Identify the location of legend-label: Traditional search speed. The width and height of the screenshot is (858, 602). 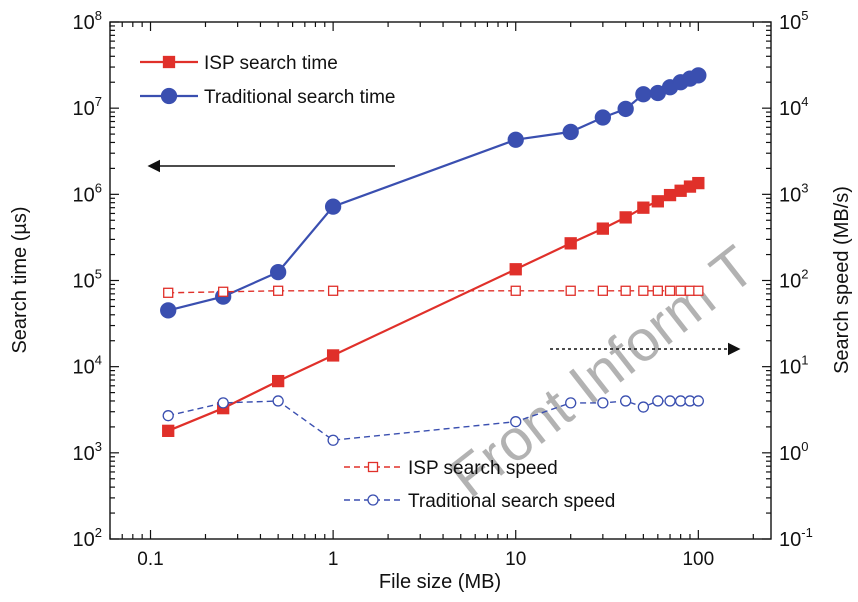
(511, 501).